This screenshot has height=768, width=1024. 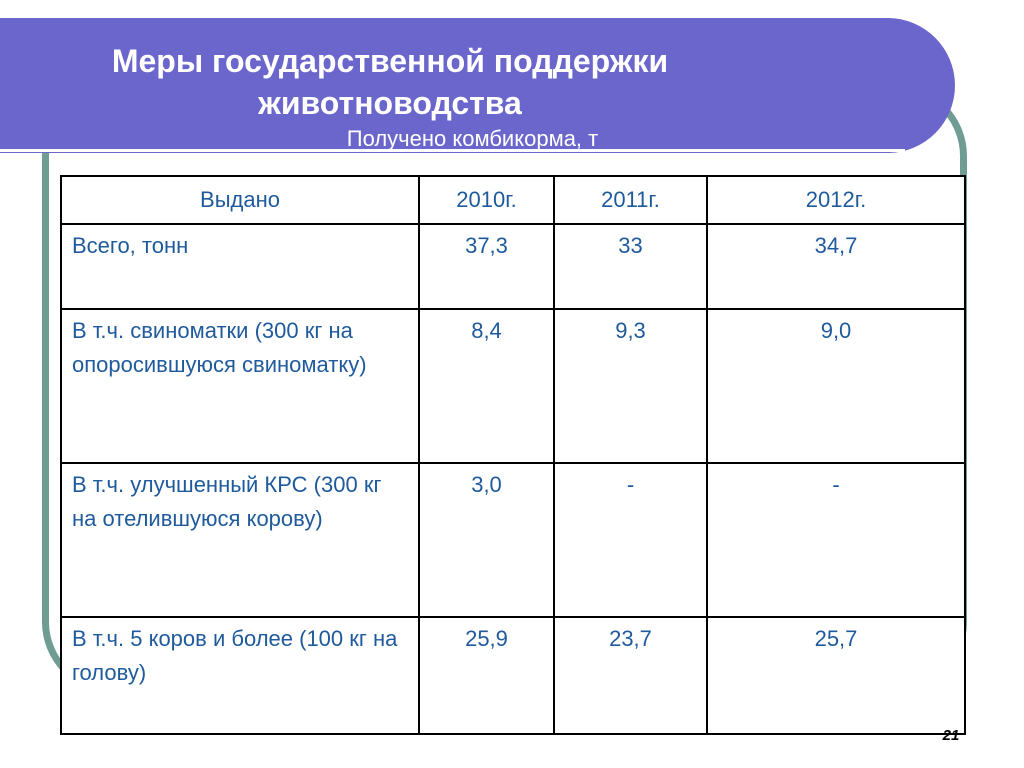 I want to click on slide-subtitle: Получено комбикорма, т, so click(x=472, y=138).